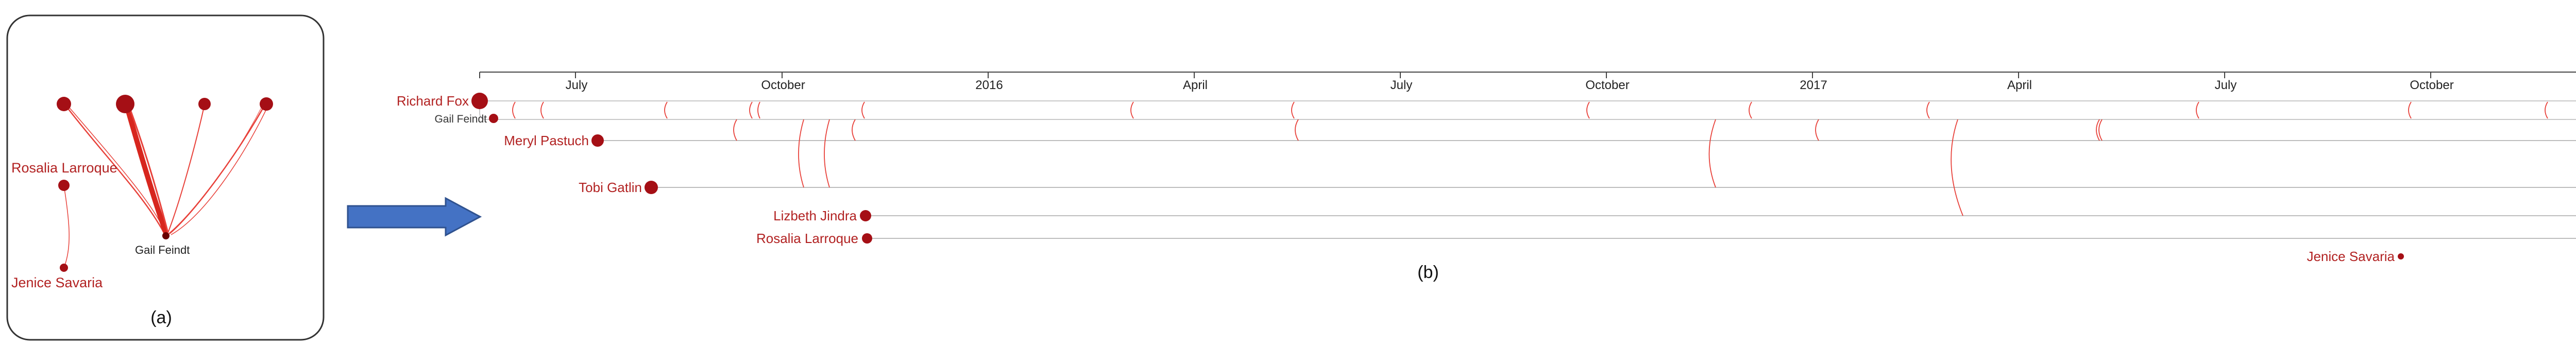  What do you see at coordinates (1813, 85) in the screenshot?
I see `axis-tick-label: 2017` at bounding box center [1813, 85].